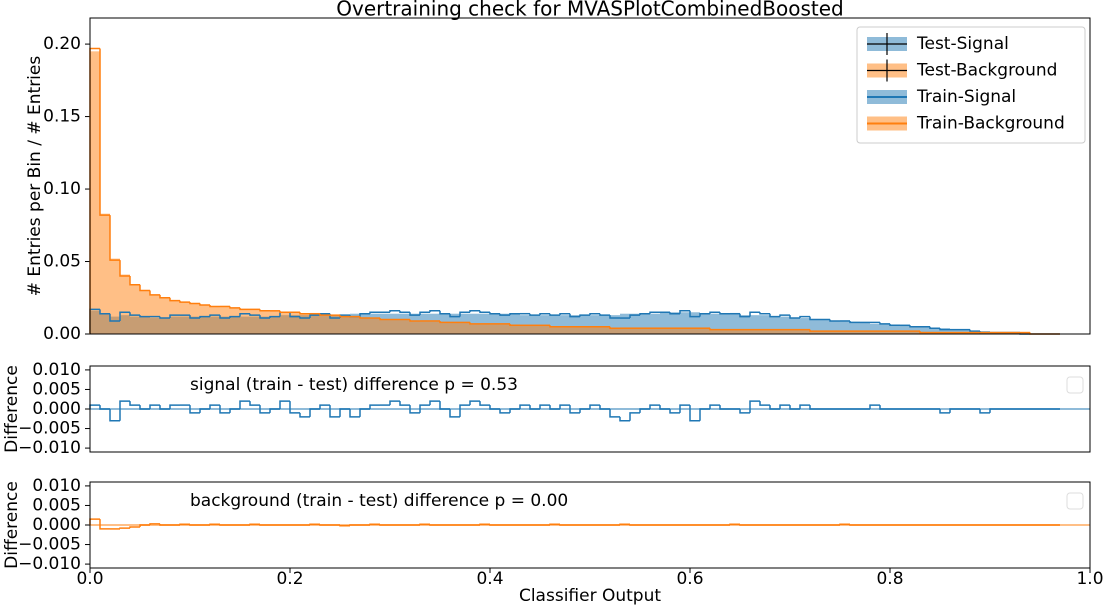  I want to click on x-tick-label: 1.0, so click(1089, 579).